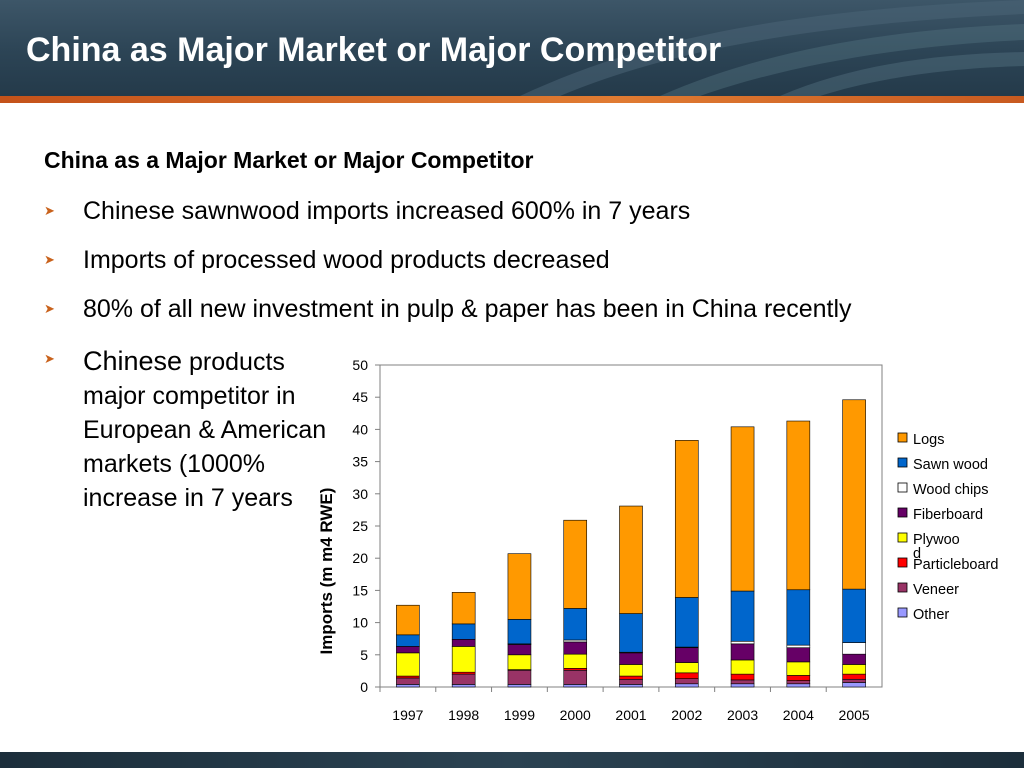  Describe the element at coordinates (364, 655) in the screenshot. I see `y-tick-label: 5` at that location.